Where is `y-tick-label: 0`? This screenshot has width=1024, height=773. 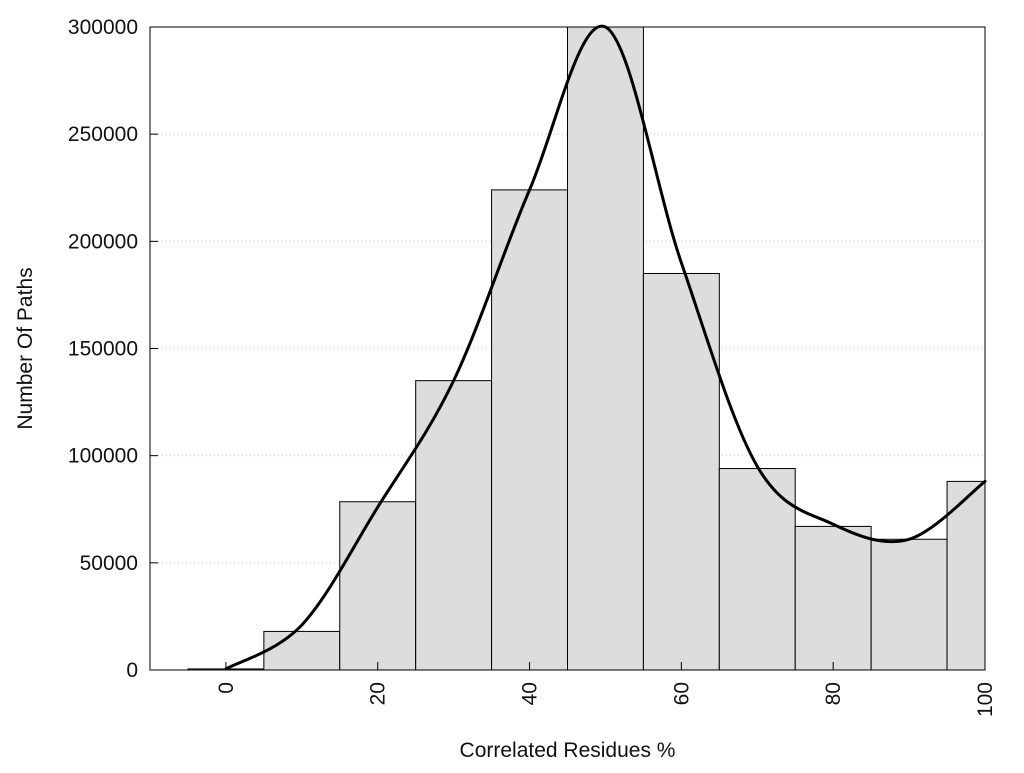 y-tick-label: 0 is located at coordinates (132, 670).